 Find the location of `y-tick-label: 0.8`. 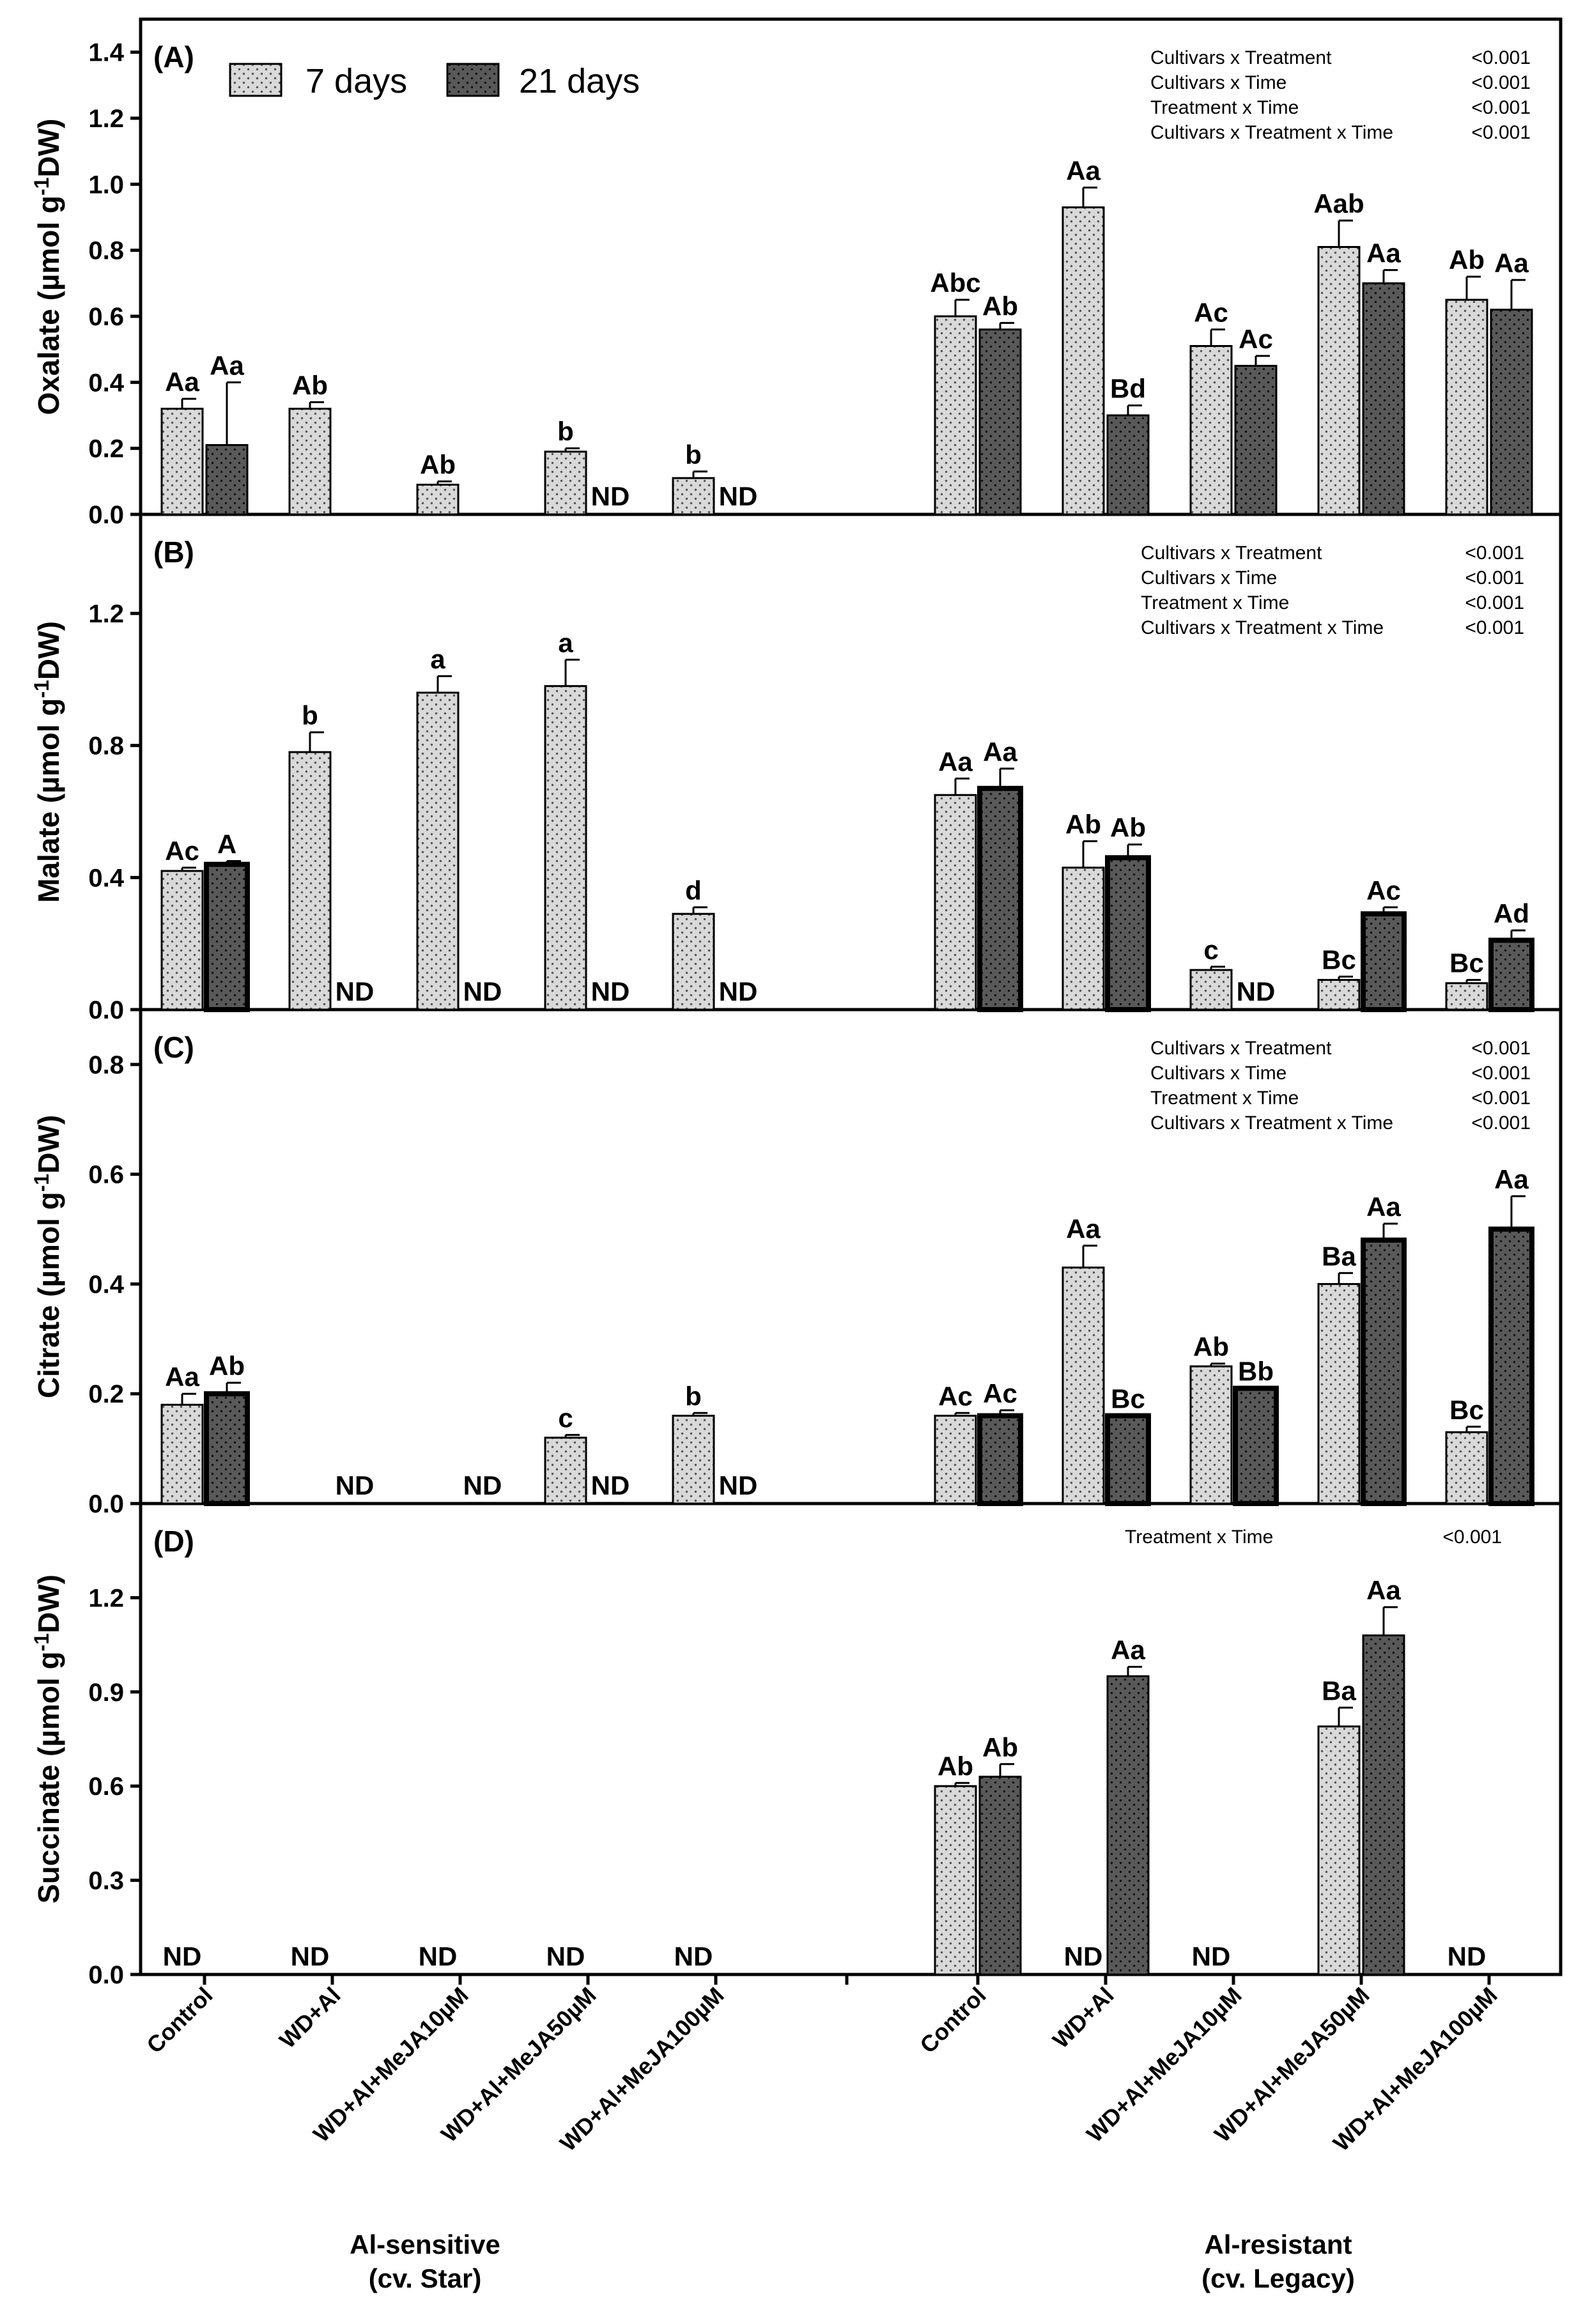

y-tick-label: 0.8 is located at coordinates (106, 746).